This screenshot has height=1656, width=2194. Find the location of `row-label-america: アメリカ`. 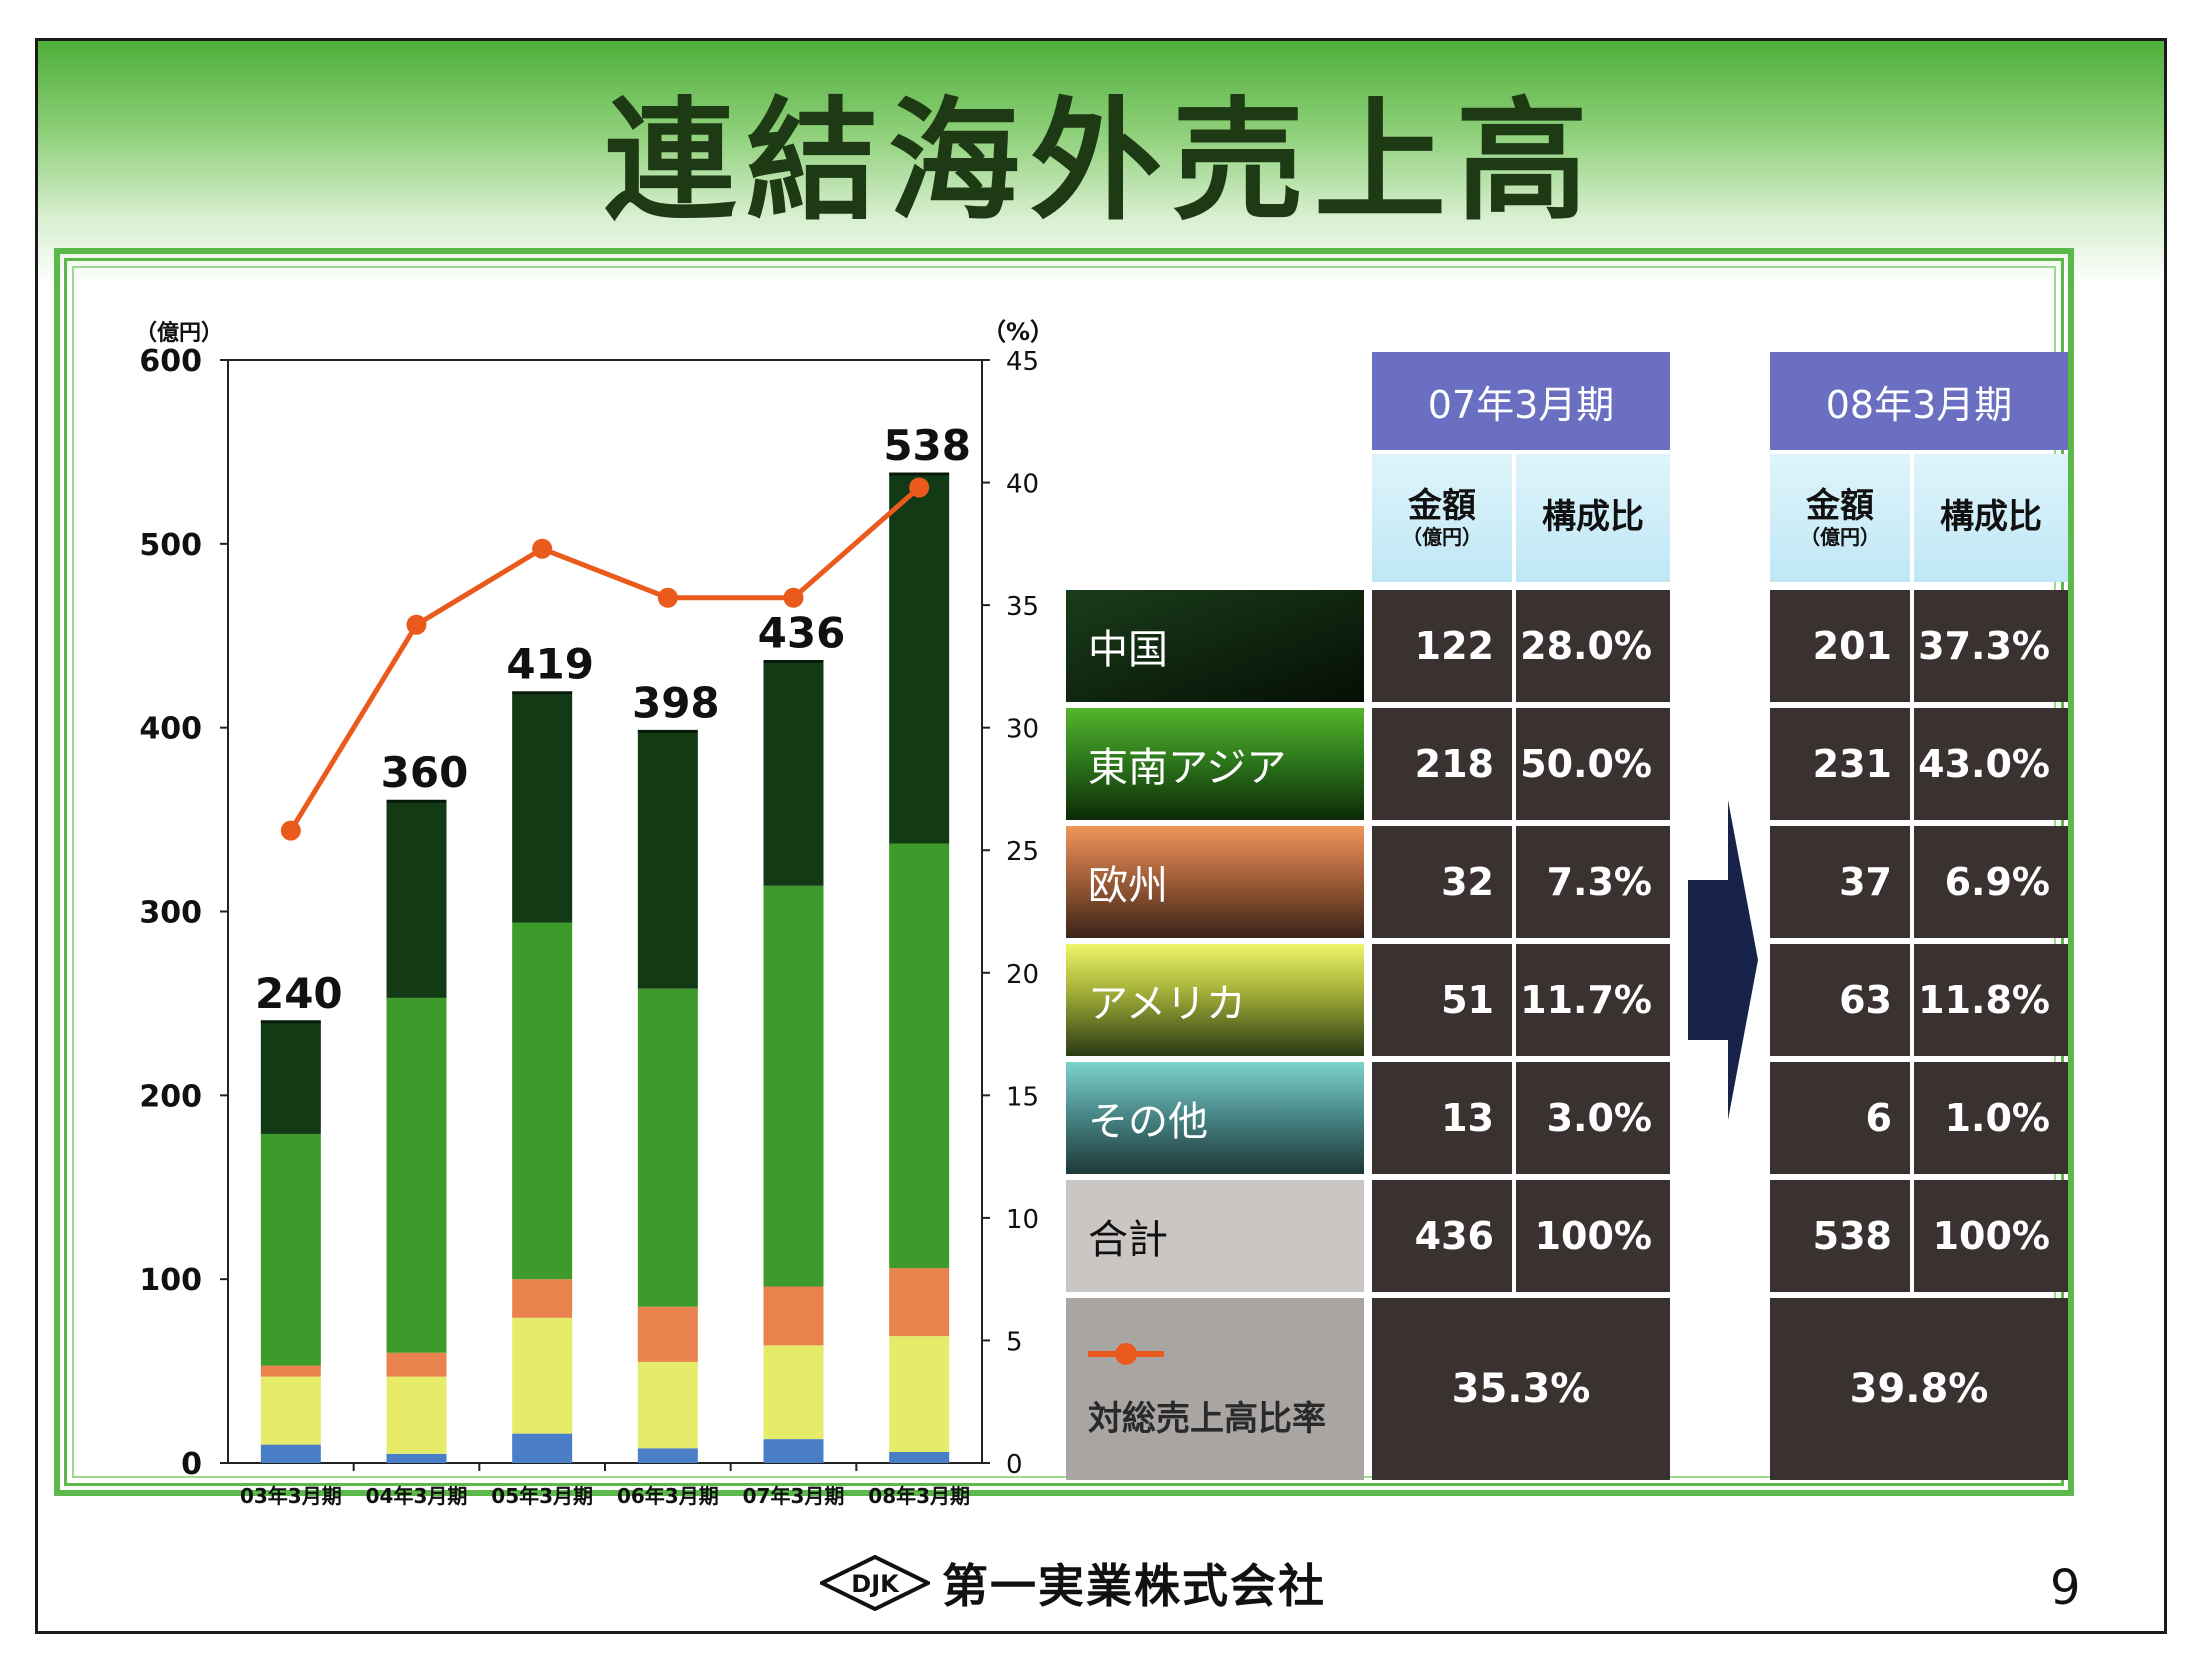

row-label-america: アメリカ is located at coordinates (1215, 1000).